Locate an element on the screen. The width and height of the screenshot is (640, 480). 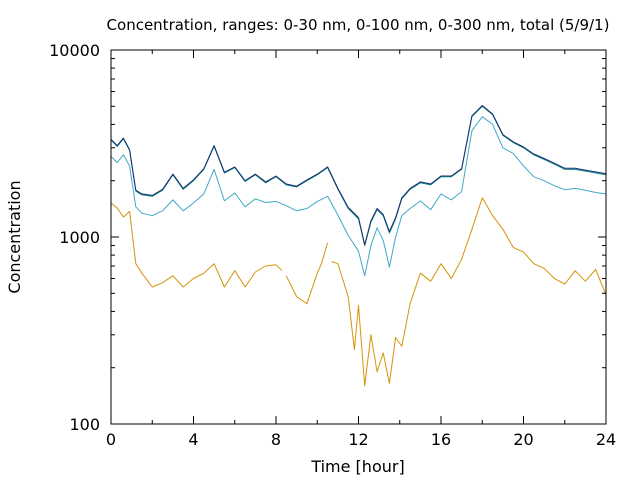
y-tick-label: 100 is located at coordinates (84, 424).